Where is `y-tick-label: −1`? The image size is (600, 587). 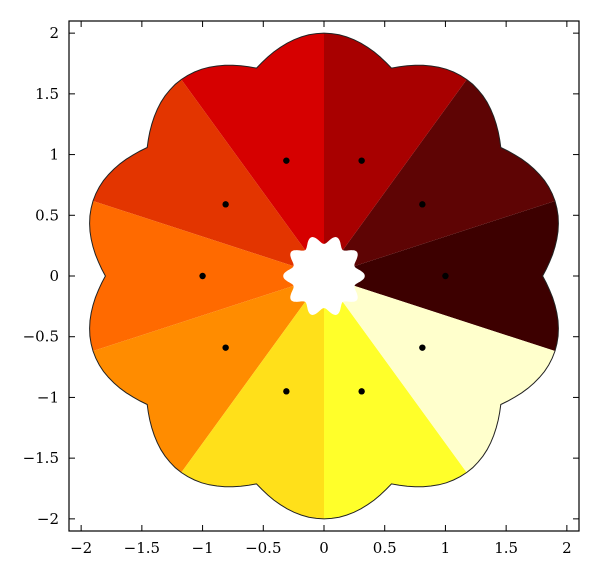
y-tick-label: −1 is located at coordinates (48, 397).